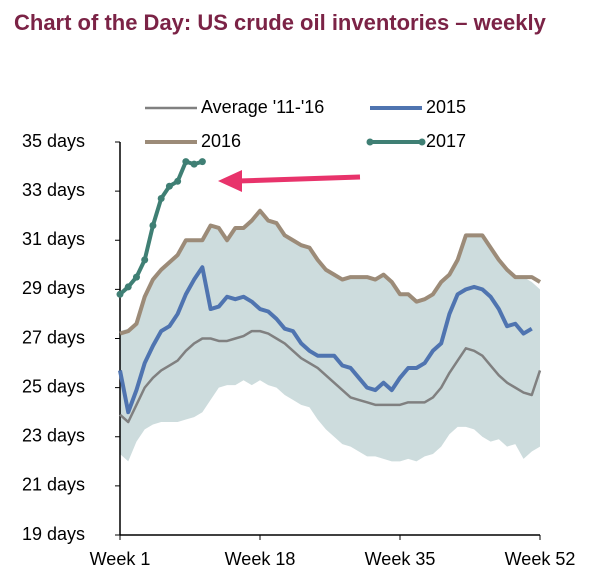 The height and width of the screenshot is (581, 595). What do you see at coordinates (299, 179) in the screenshot?
I see `arrow-shaft` at bounding box center [299, 179].